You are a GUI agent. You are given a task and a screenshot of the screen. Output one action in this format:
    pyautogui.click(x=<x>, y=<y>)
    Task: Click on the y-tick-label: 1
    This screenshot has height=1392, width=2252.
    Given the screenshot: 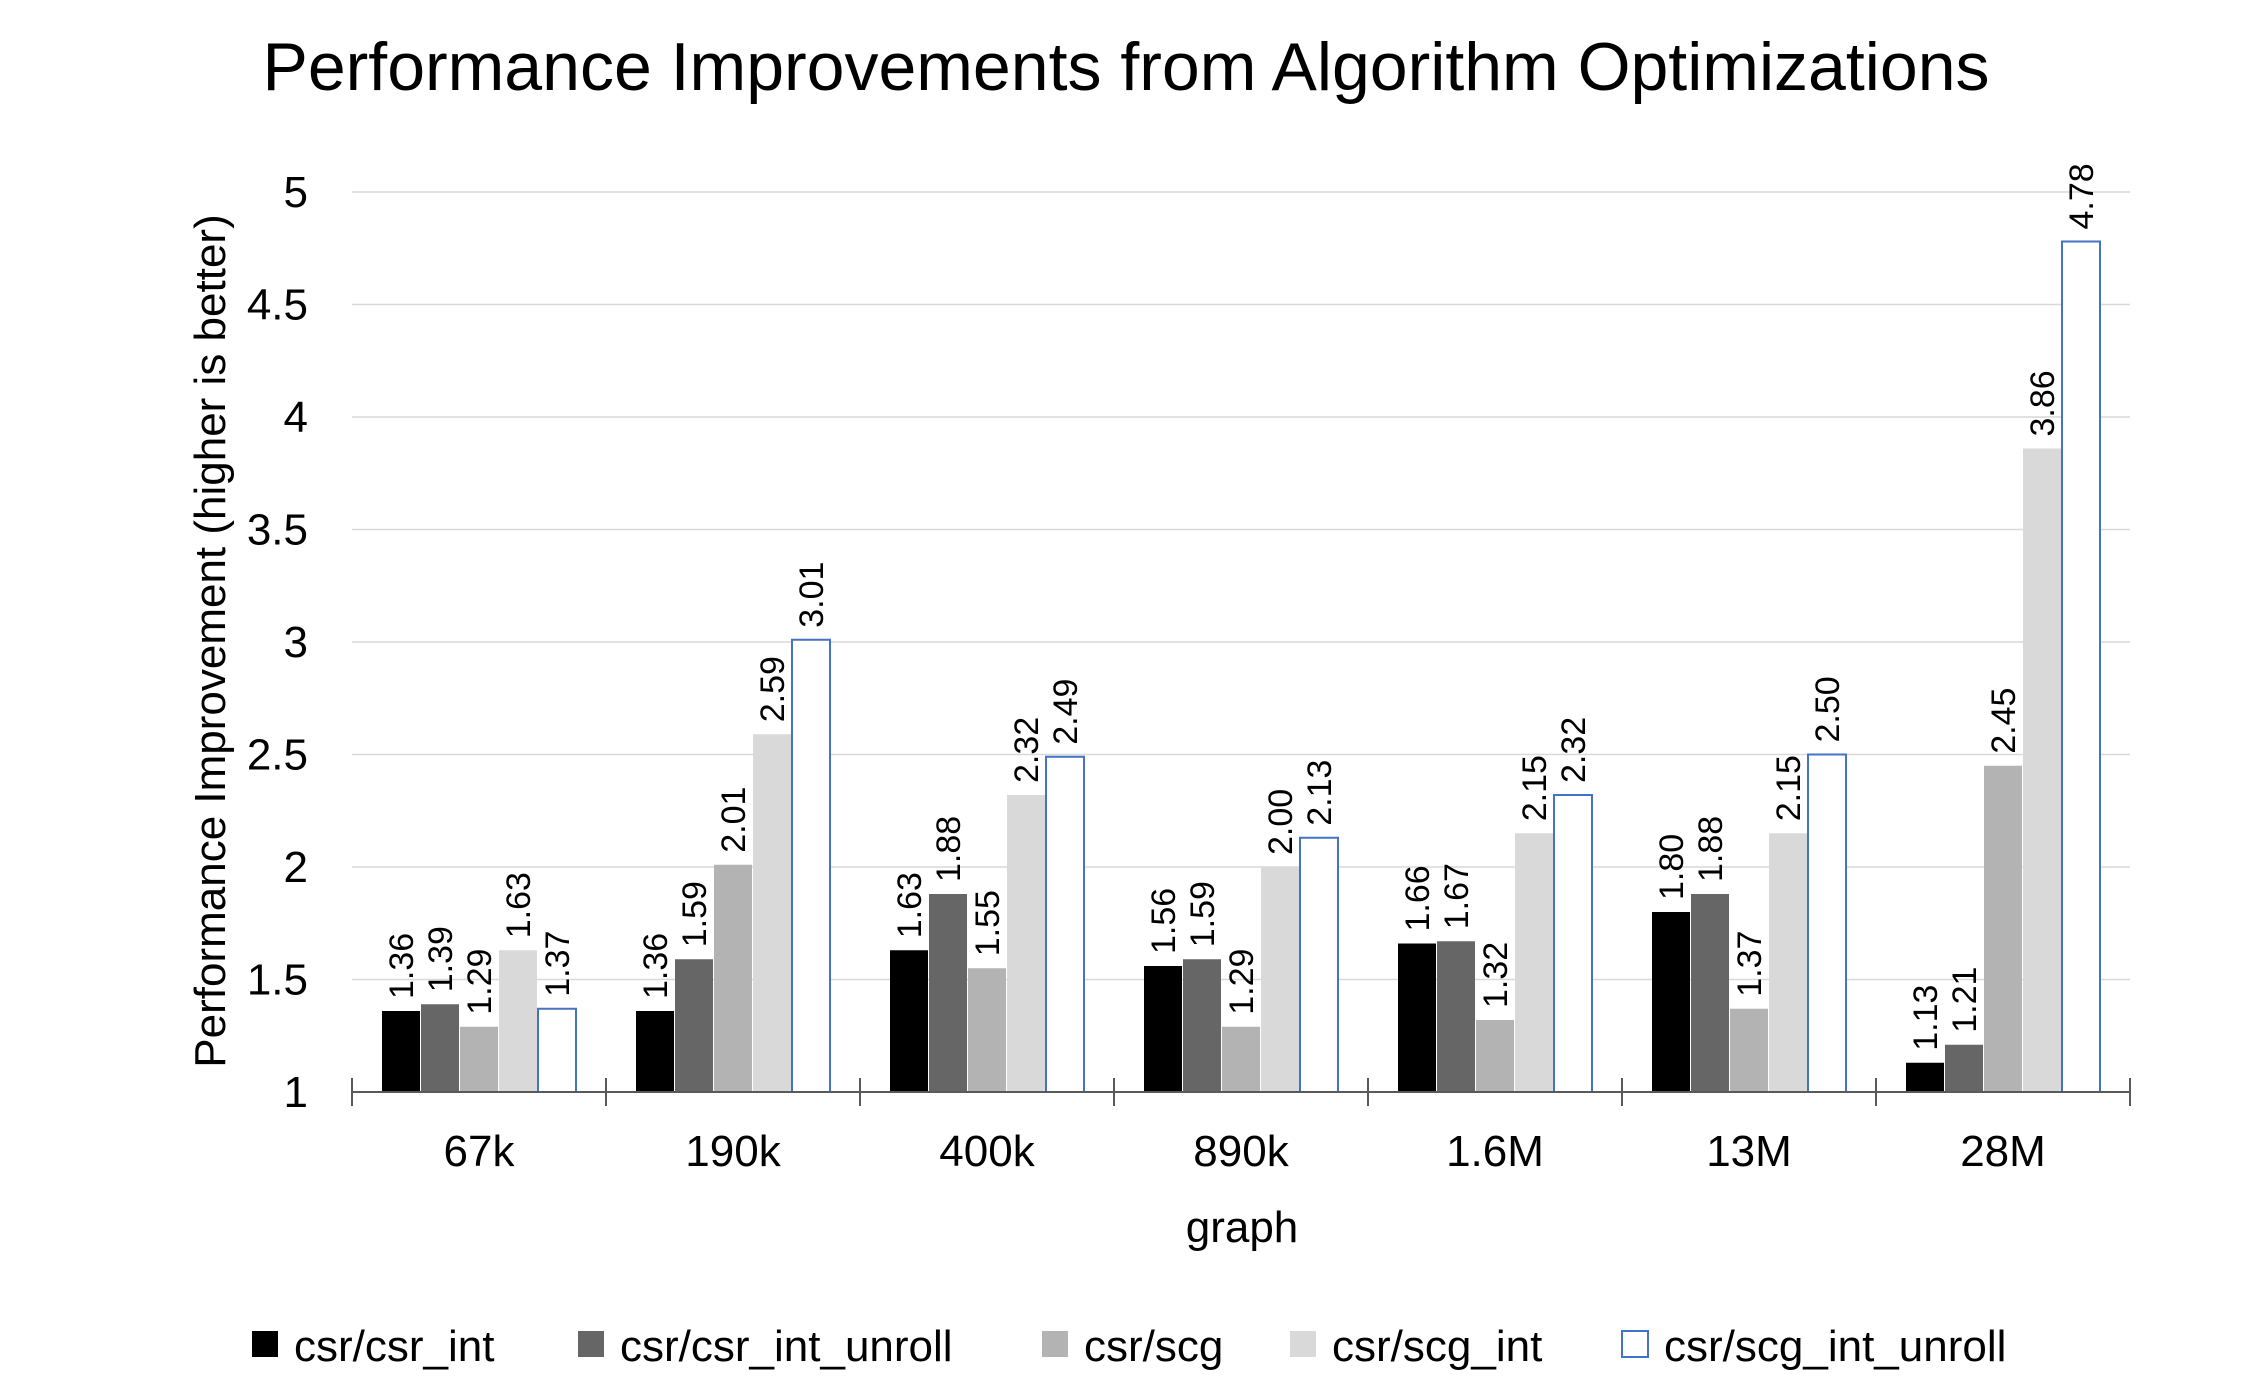 What is the action you would take?
    pyautogui.click(x=296, y=1092)
    